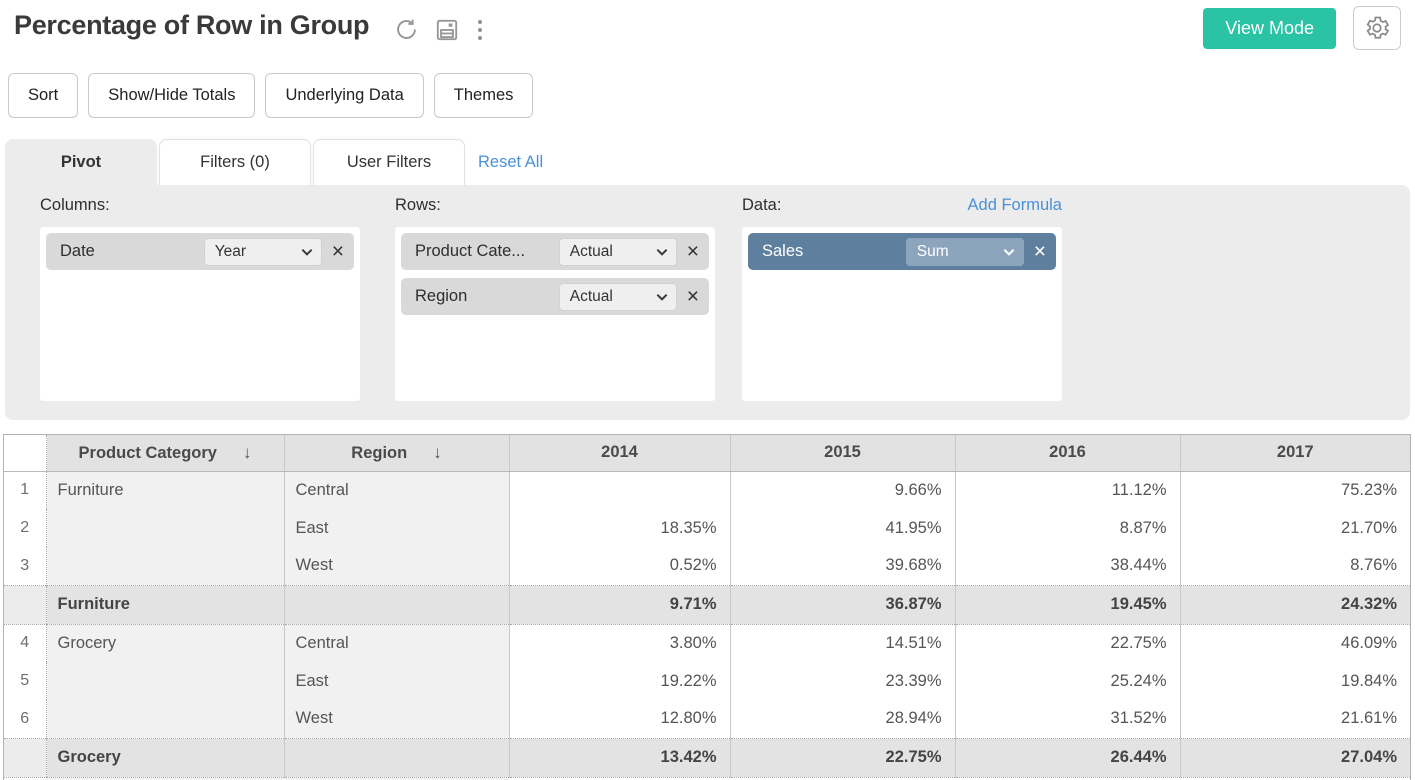  What do you see at coordinates (406, 29) in the screenshot?
I see `refresh-icon` at bounding box center [406, 29].